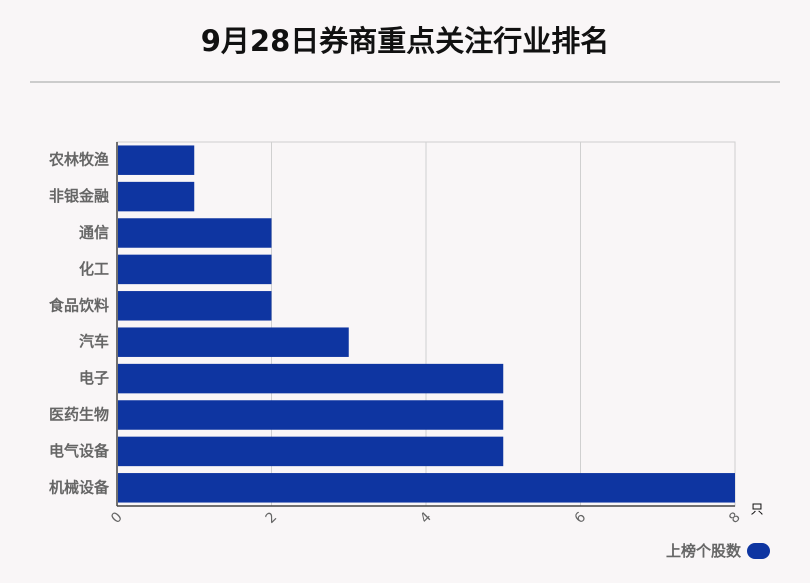 The width and height of the screenshot is (810, 583). What do you see at coordinates (79, 305) in the screenshot?
I see `y-category-label: 食品饮料` at bounding box center [79, 305].